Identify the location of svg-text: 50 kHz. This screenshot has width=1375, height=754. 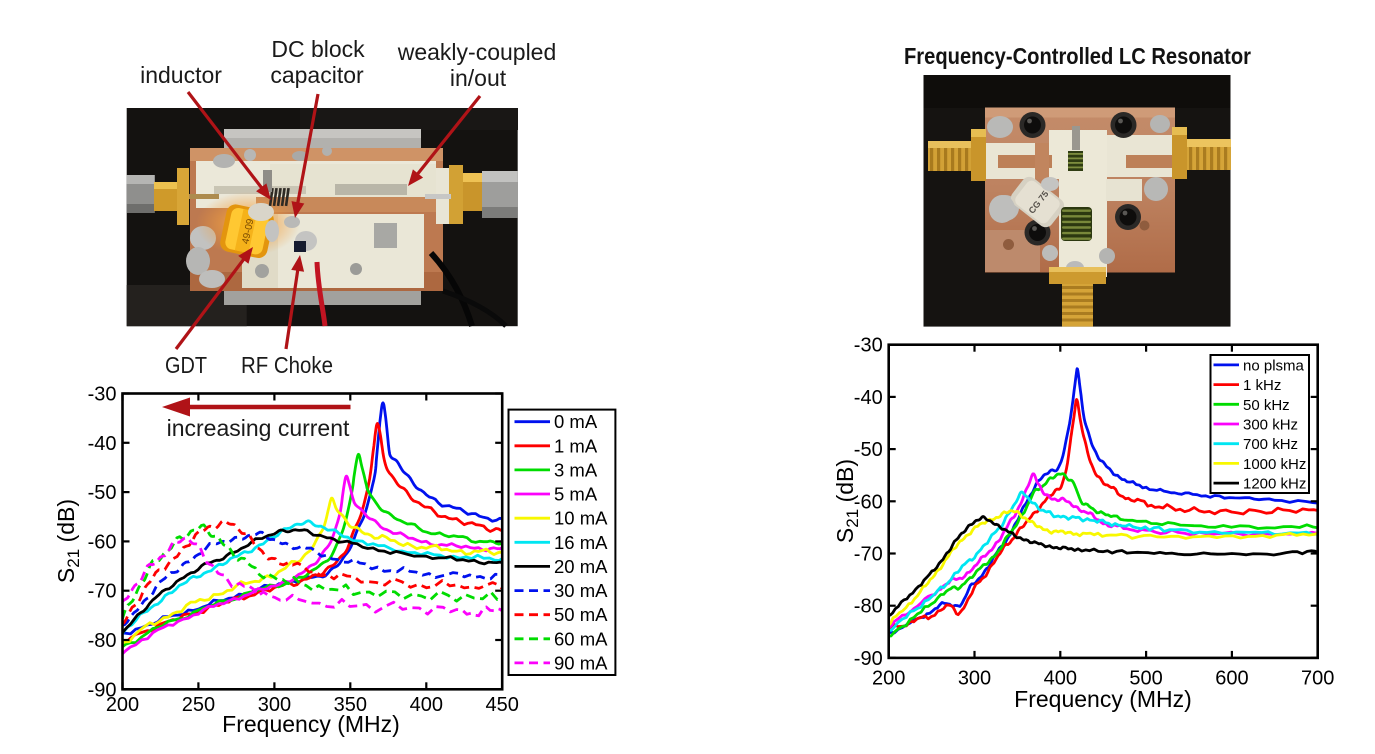
(1266, 405).